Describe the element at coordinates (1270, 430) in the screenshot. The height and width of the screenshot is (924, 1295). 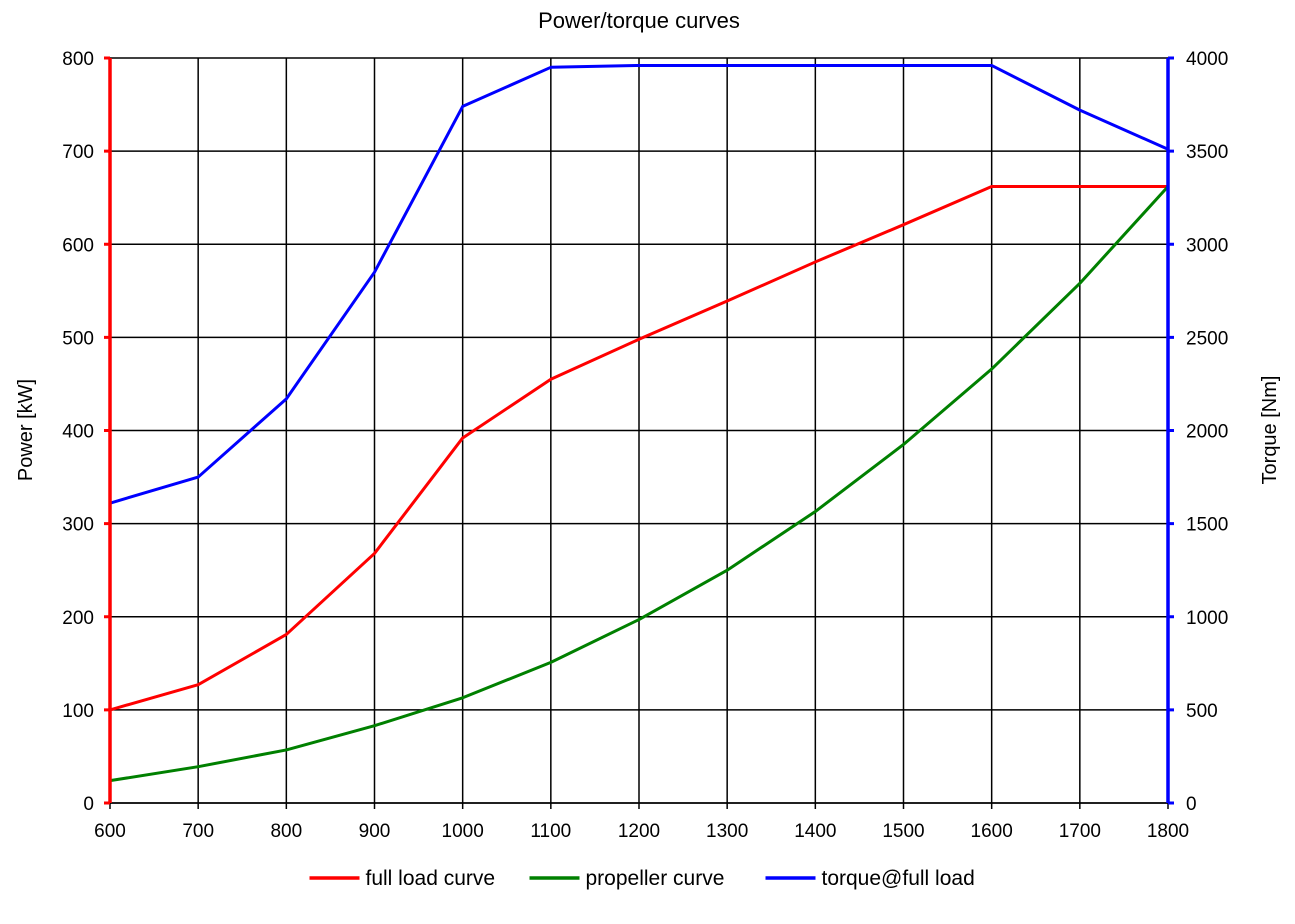
I see `y2-axis-label-torque: Torque [Nm]` at that location.